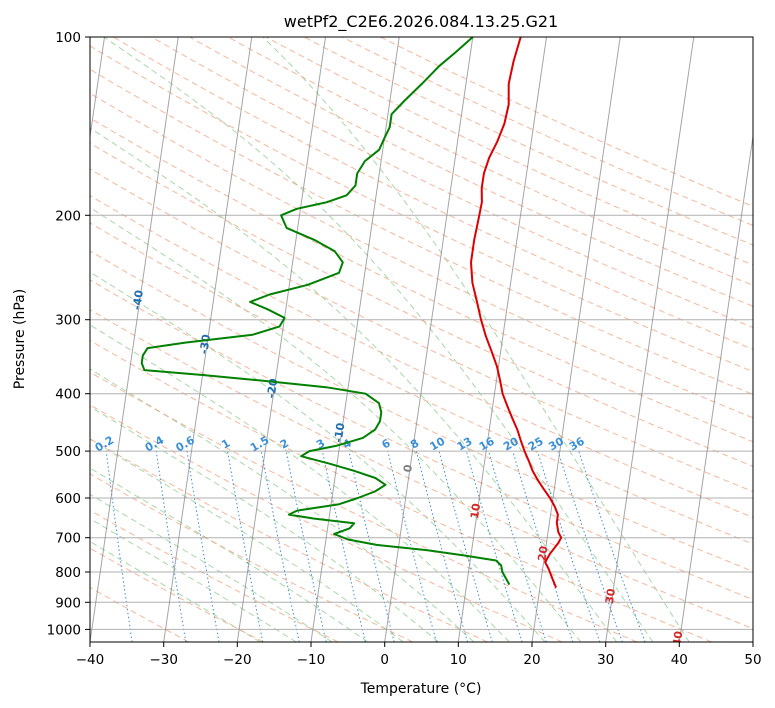 The height and width of the screenshot is (708, 775). What do you see at coordinates (677, 638) in the screenshot?
I see `isotherm-label: 40` at bounding box center [677, 638].